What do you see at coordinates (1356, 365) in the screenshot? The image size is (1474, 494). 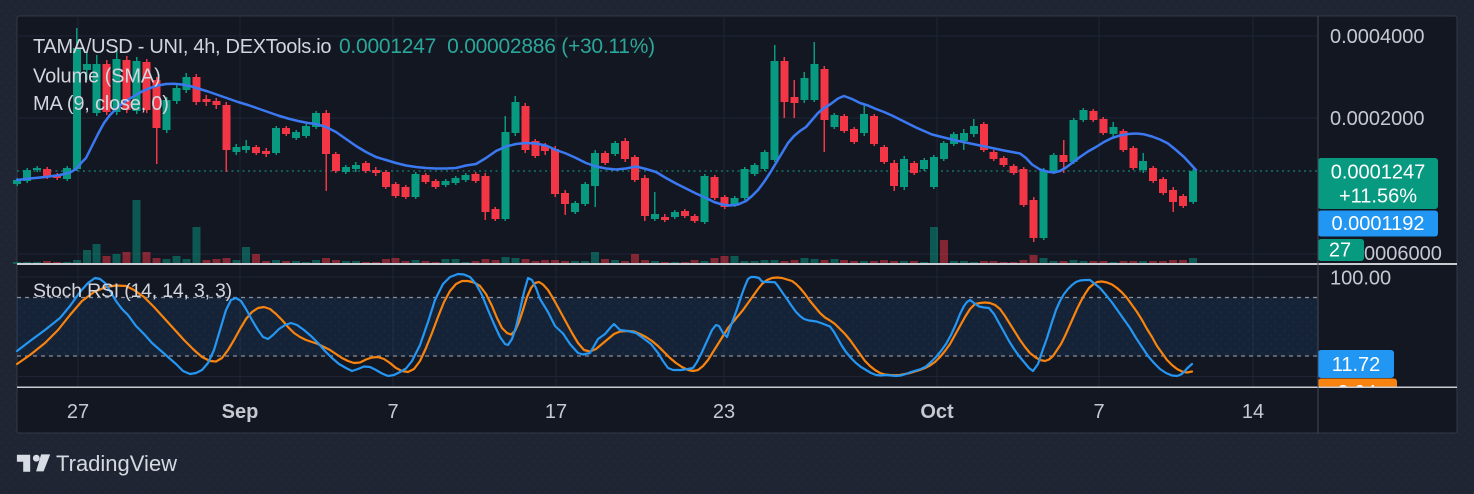 I see `svg-text: 11.72` at bounding box center [1356, 365].